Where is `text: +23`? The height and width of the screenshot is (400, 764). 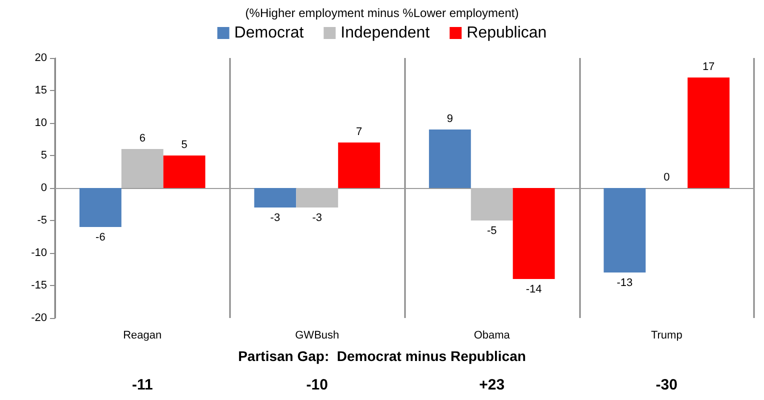 text: +23 is located at coordinates (492, 385).